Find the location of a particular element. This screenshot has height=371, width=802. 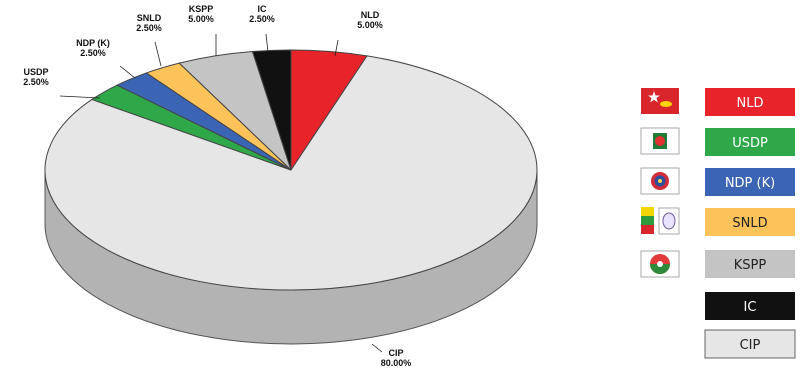

legend-label-ndp-k-: NDP (K) is located at coordinates (750, 183).